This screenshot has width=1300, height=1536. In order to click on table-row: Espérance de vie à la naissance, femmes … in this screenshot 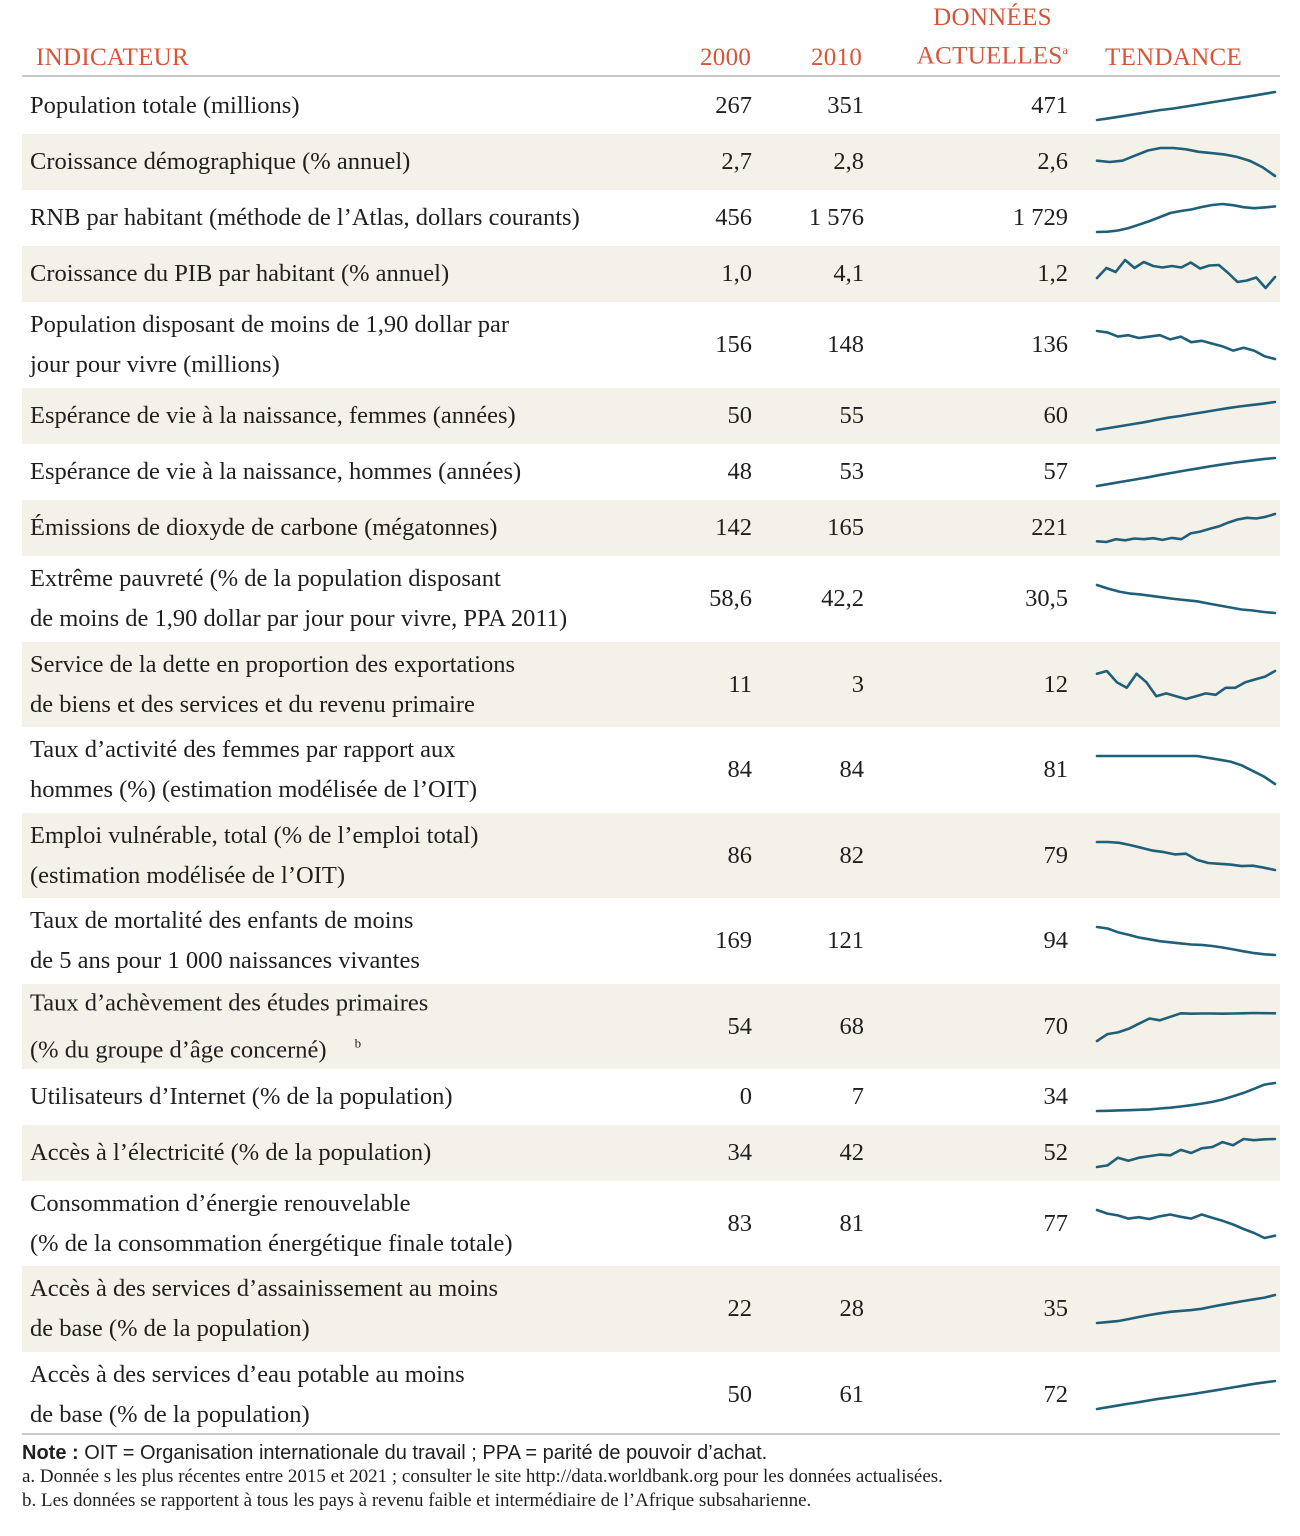, I will do `click(651, 416)`.